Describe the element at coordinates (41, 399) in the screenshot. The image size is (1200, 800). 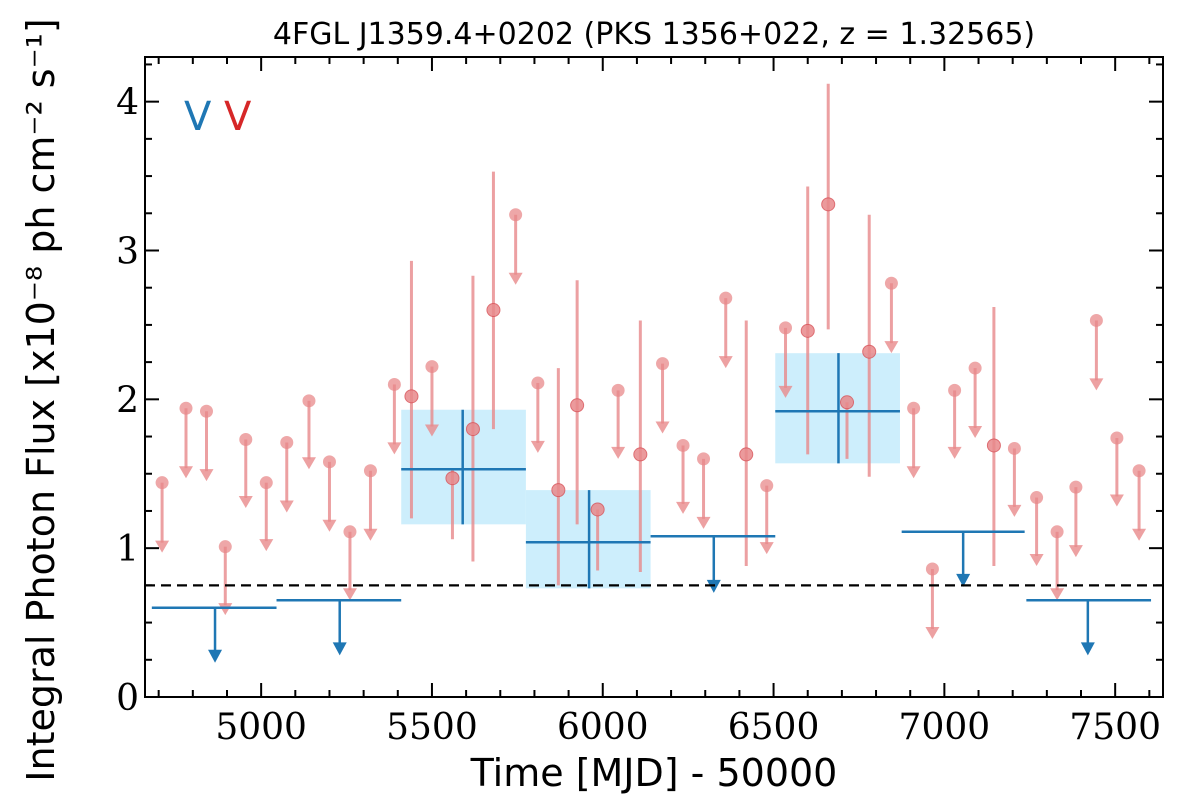
I see `y-axis-label: Integral Photon Flux [x10⁻⁸ ph cm⁻² s⁻¹]` at that location.